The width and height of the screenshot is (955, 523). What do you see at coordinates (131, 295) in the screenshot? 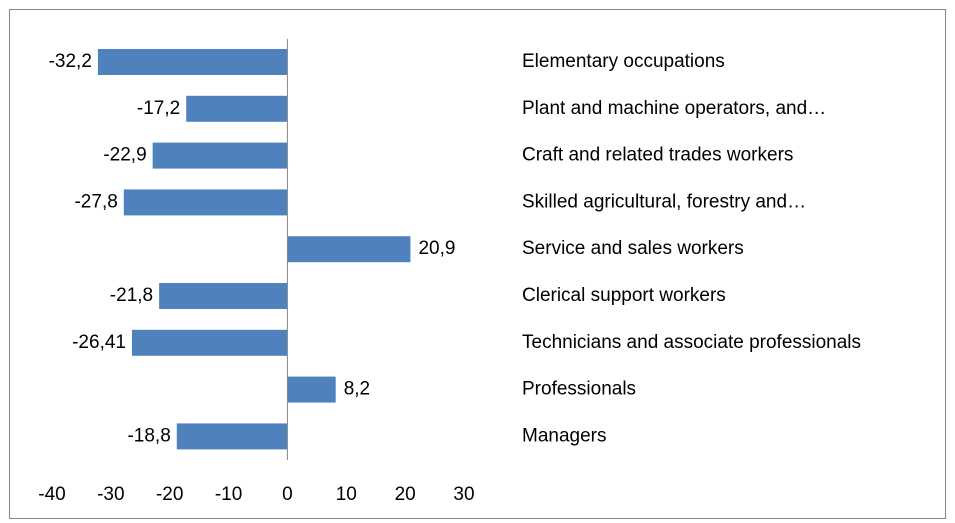
I see `value-label: -21,8` at bounding box center [131, 295].